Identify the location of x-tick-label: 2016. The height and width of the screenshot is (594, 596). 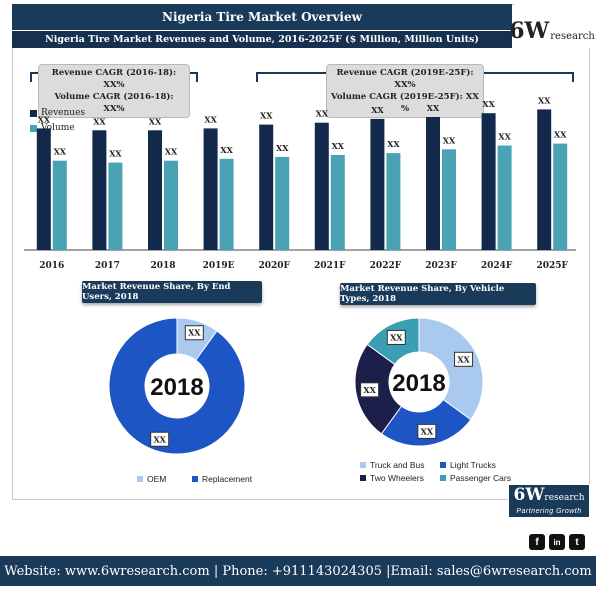
(51, 266).